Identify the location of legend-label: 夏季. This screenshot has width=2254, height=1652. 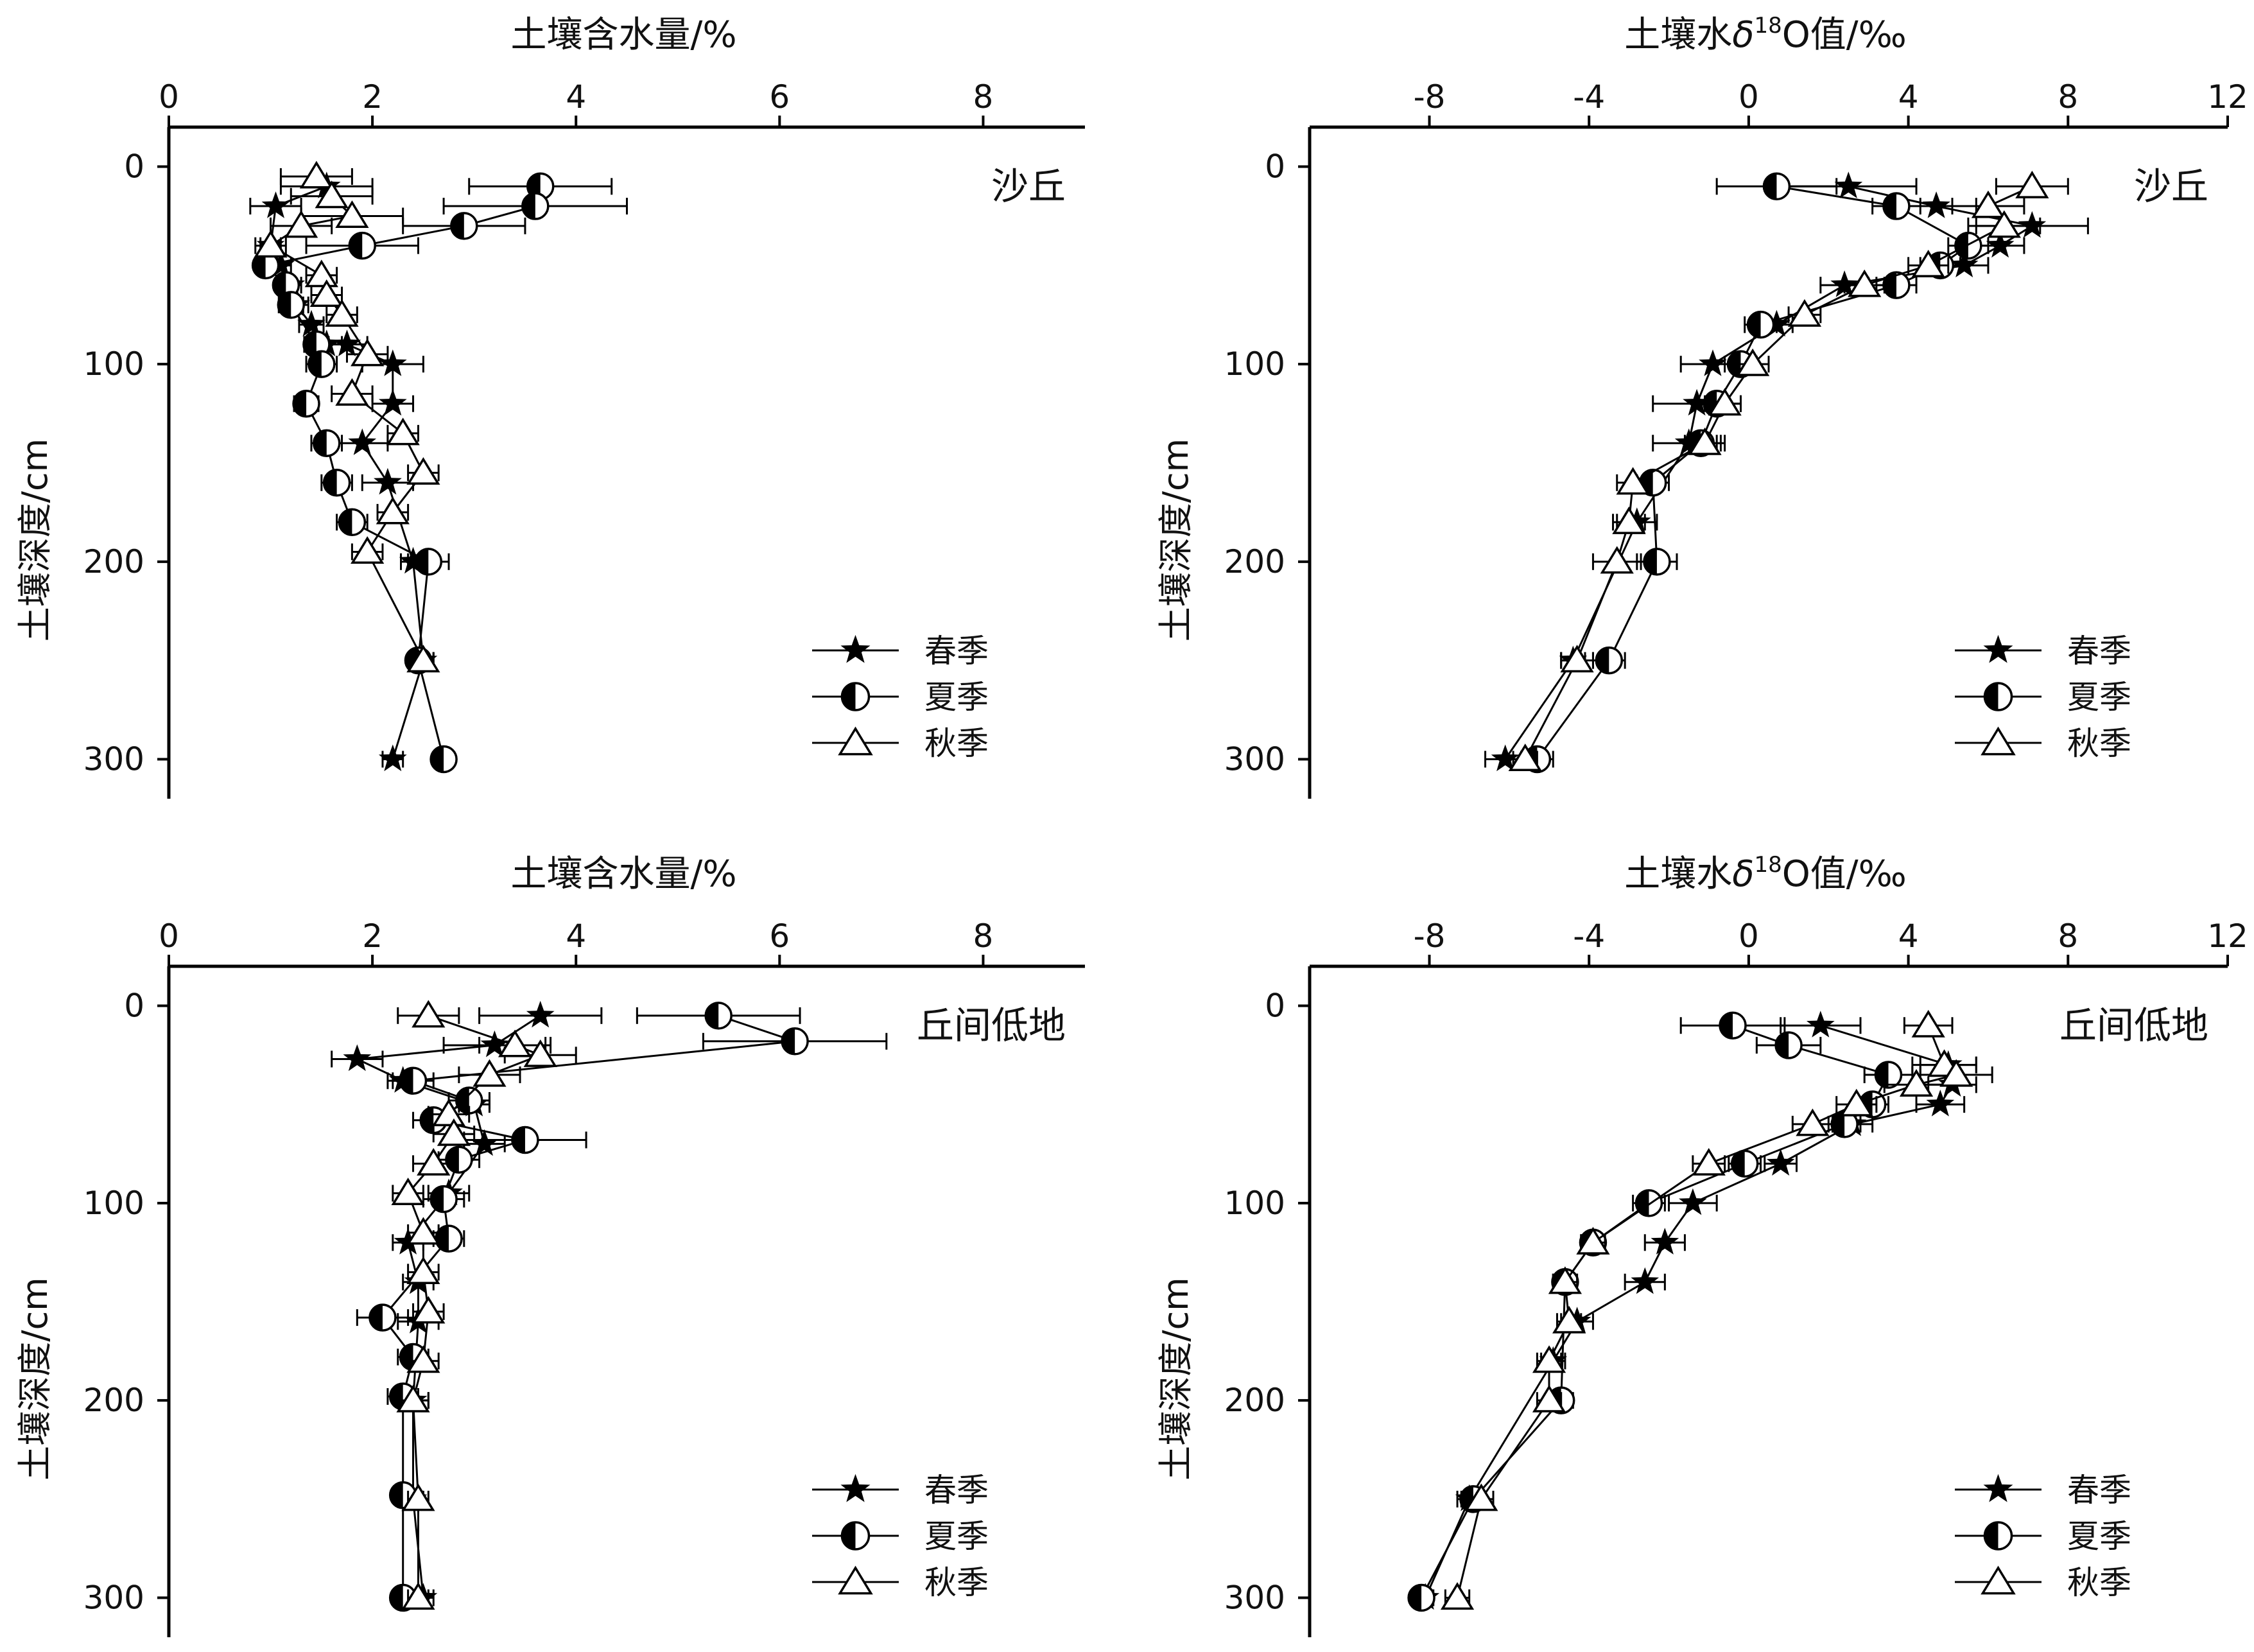
(956, 1537).